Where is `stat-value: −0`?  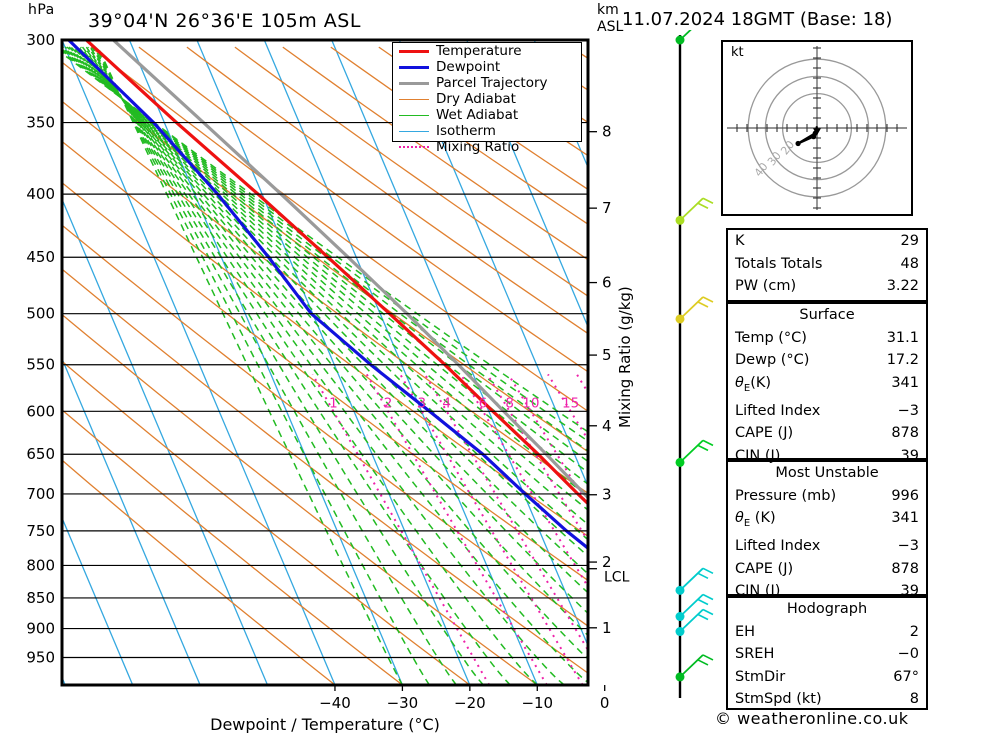
stat-value: −0 is located at coordinates (908, 654).